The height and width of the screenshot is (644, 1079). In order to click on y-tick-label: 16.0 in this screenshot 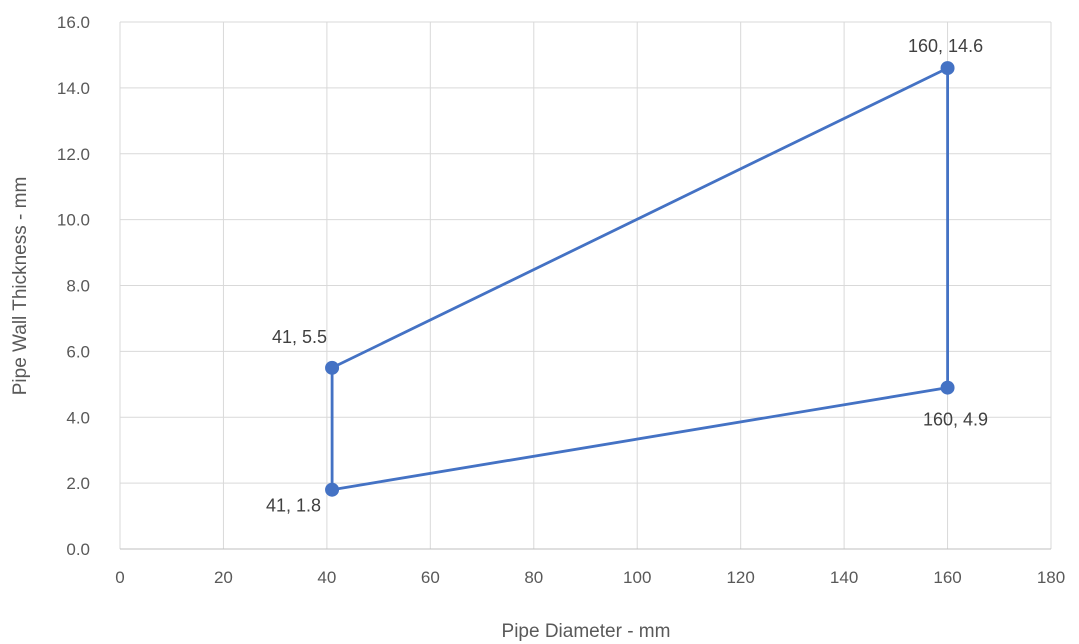, I will do `click(73, 22)`.